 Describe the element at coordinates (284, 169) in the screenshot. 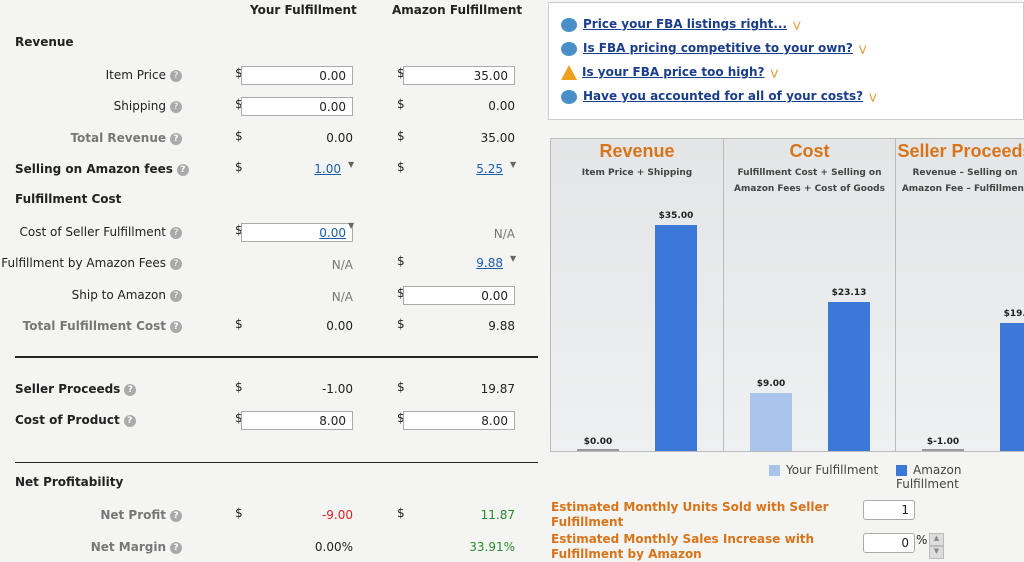

I see `selling_fees-your-dropdown: 1.00` at that location.